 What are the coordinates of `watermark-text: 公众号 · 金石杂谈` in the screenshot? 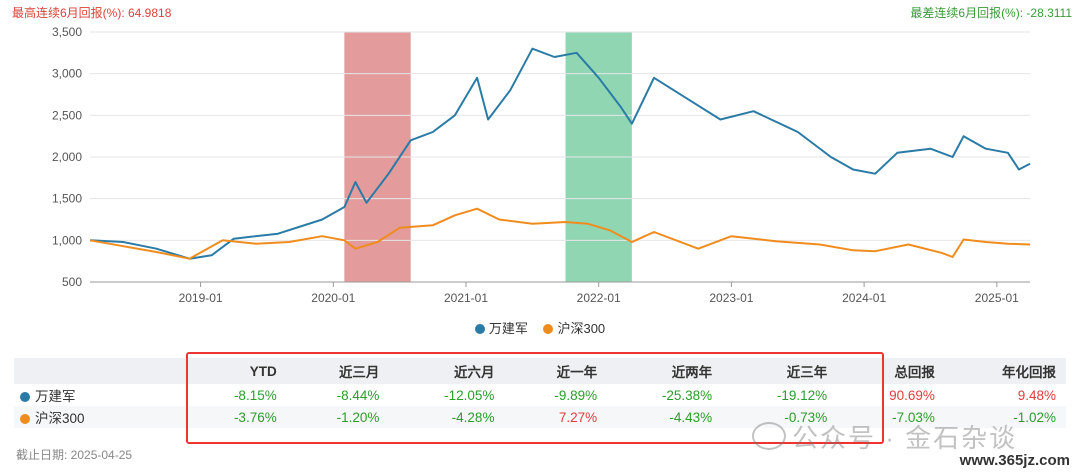 It's located at (905, 438).